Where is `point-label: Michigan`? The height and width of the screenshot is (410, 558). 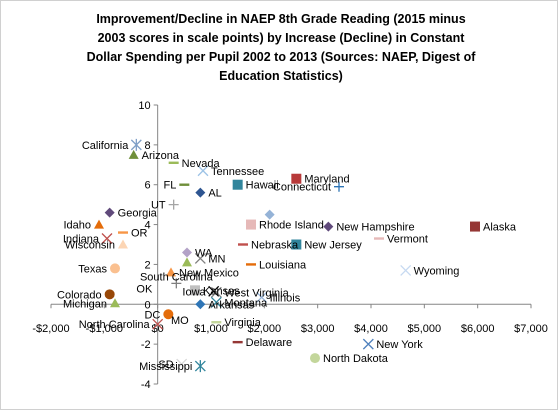
point-label: Michigan is located at coordinates (85, 304).